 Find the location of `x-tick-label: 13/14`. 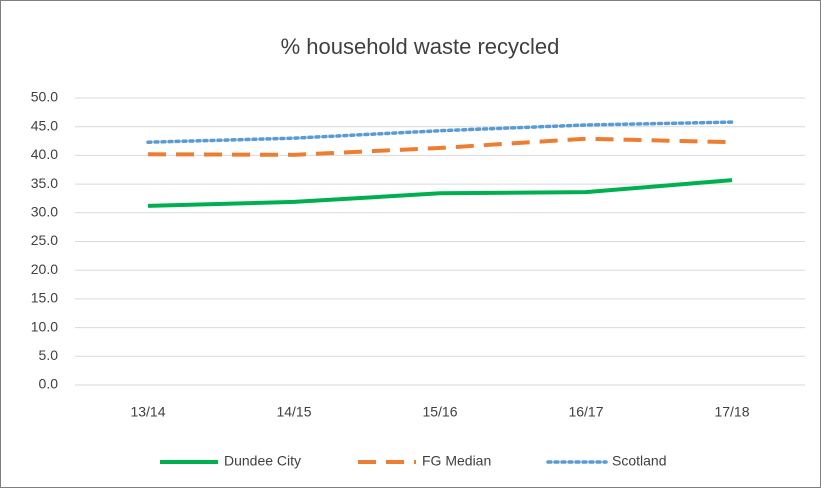

x-tick-label: 13/14 is located at coordinates (147, 412).